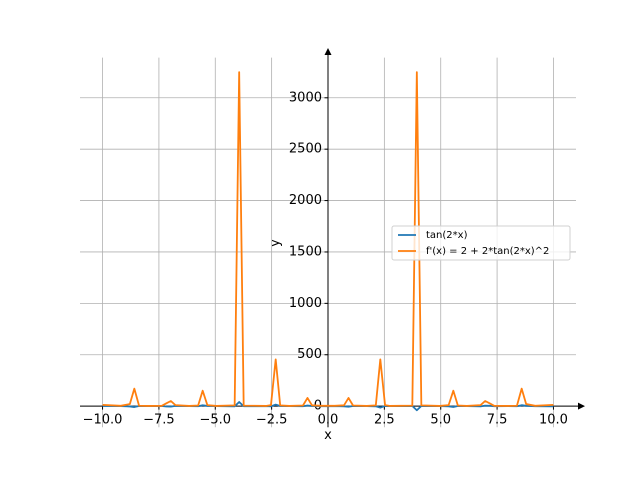 The height and width of the screenshot is (480, 640). Describe the element at coordinates (328, 435) in the screenshot. I see `x-axis-label: x` at that location.